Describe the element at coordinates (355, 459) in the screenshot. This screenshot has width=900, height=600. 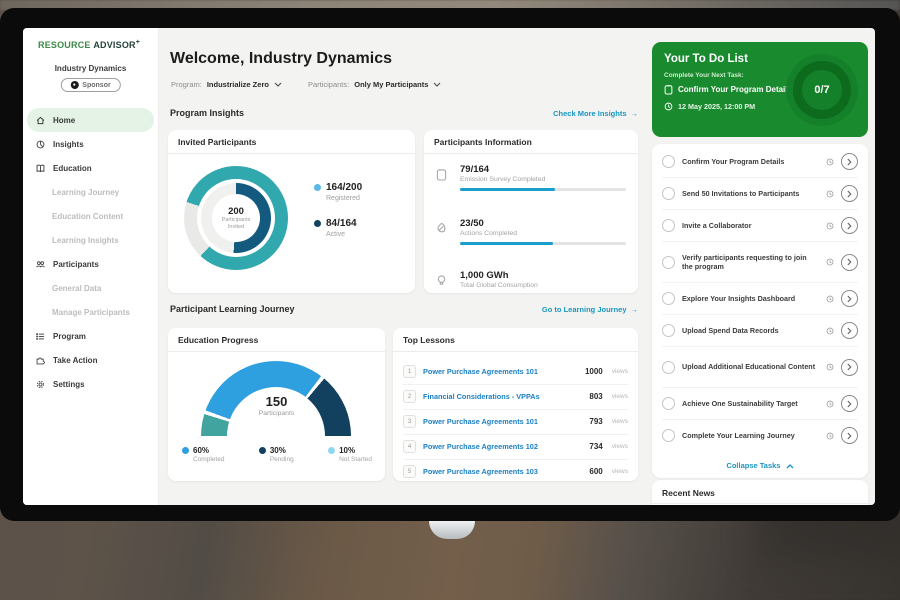
I see `legend-label: Not Started` at that location.